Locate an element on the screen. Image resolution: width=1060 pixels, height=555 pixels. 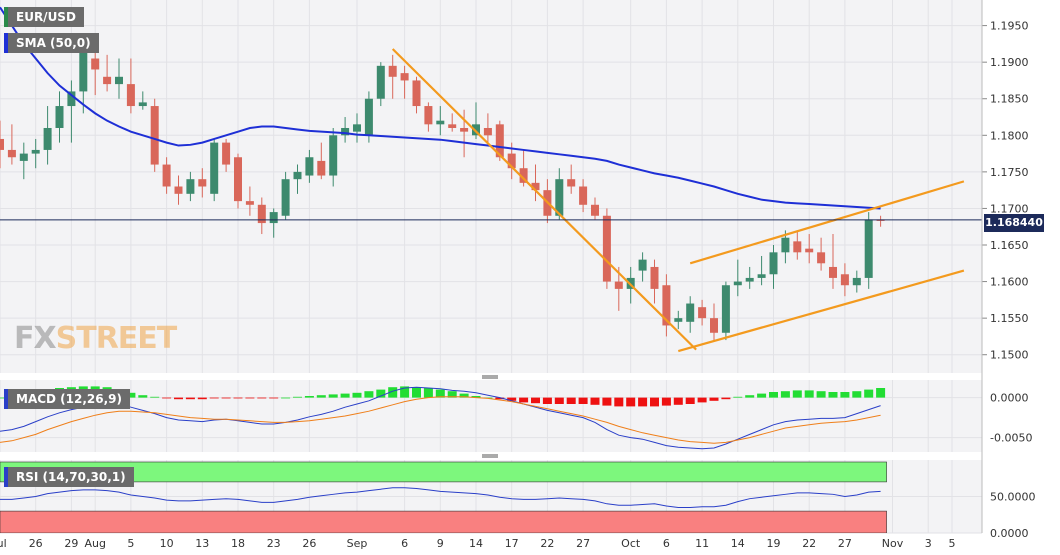
x-tick-label: 22 is located at coordinates (547, 543).